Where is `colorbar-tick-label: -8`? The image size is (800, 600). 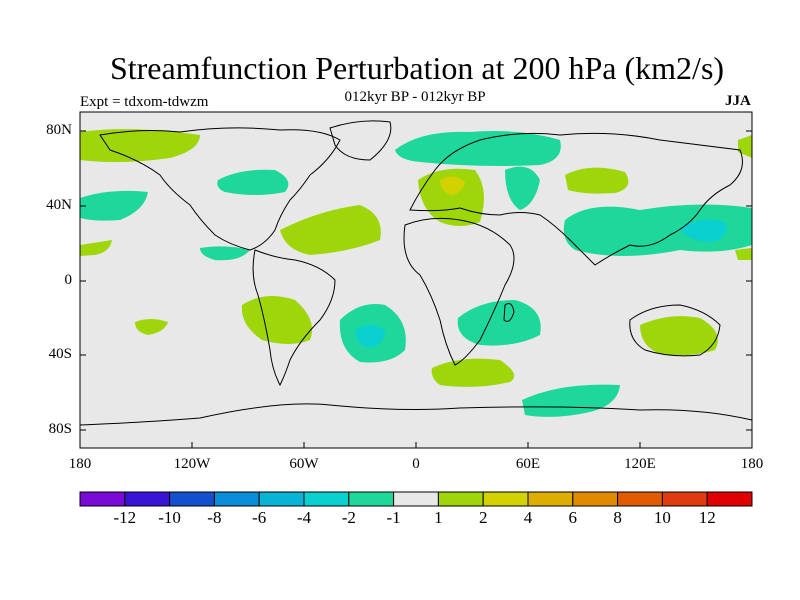
colorbar-tick-label: -8 is located at coordinates (214, 517).